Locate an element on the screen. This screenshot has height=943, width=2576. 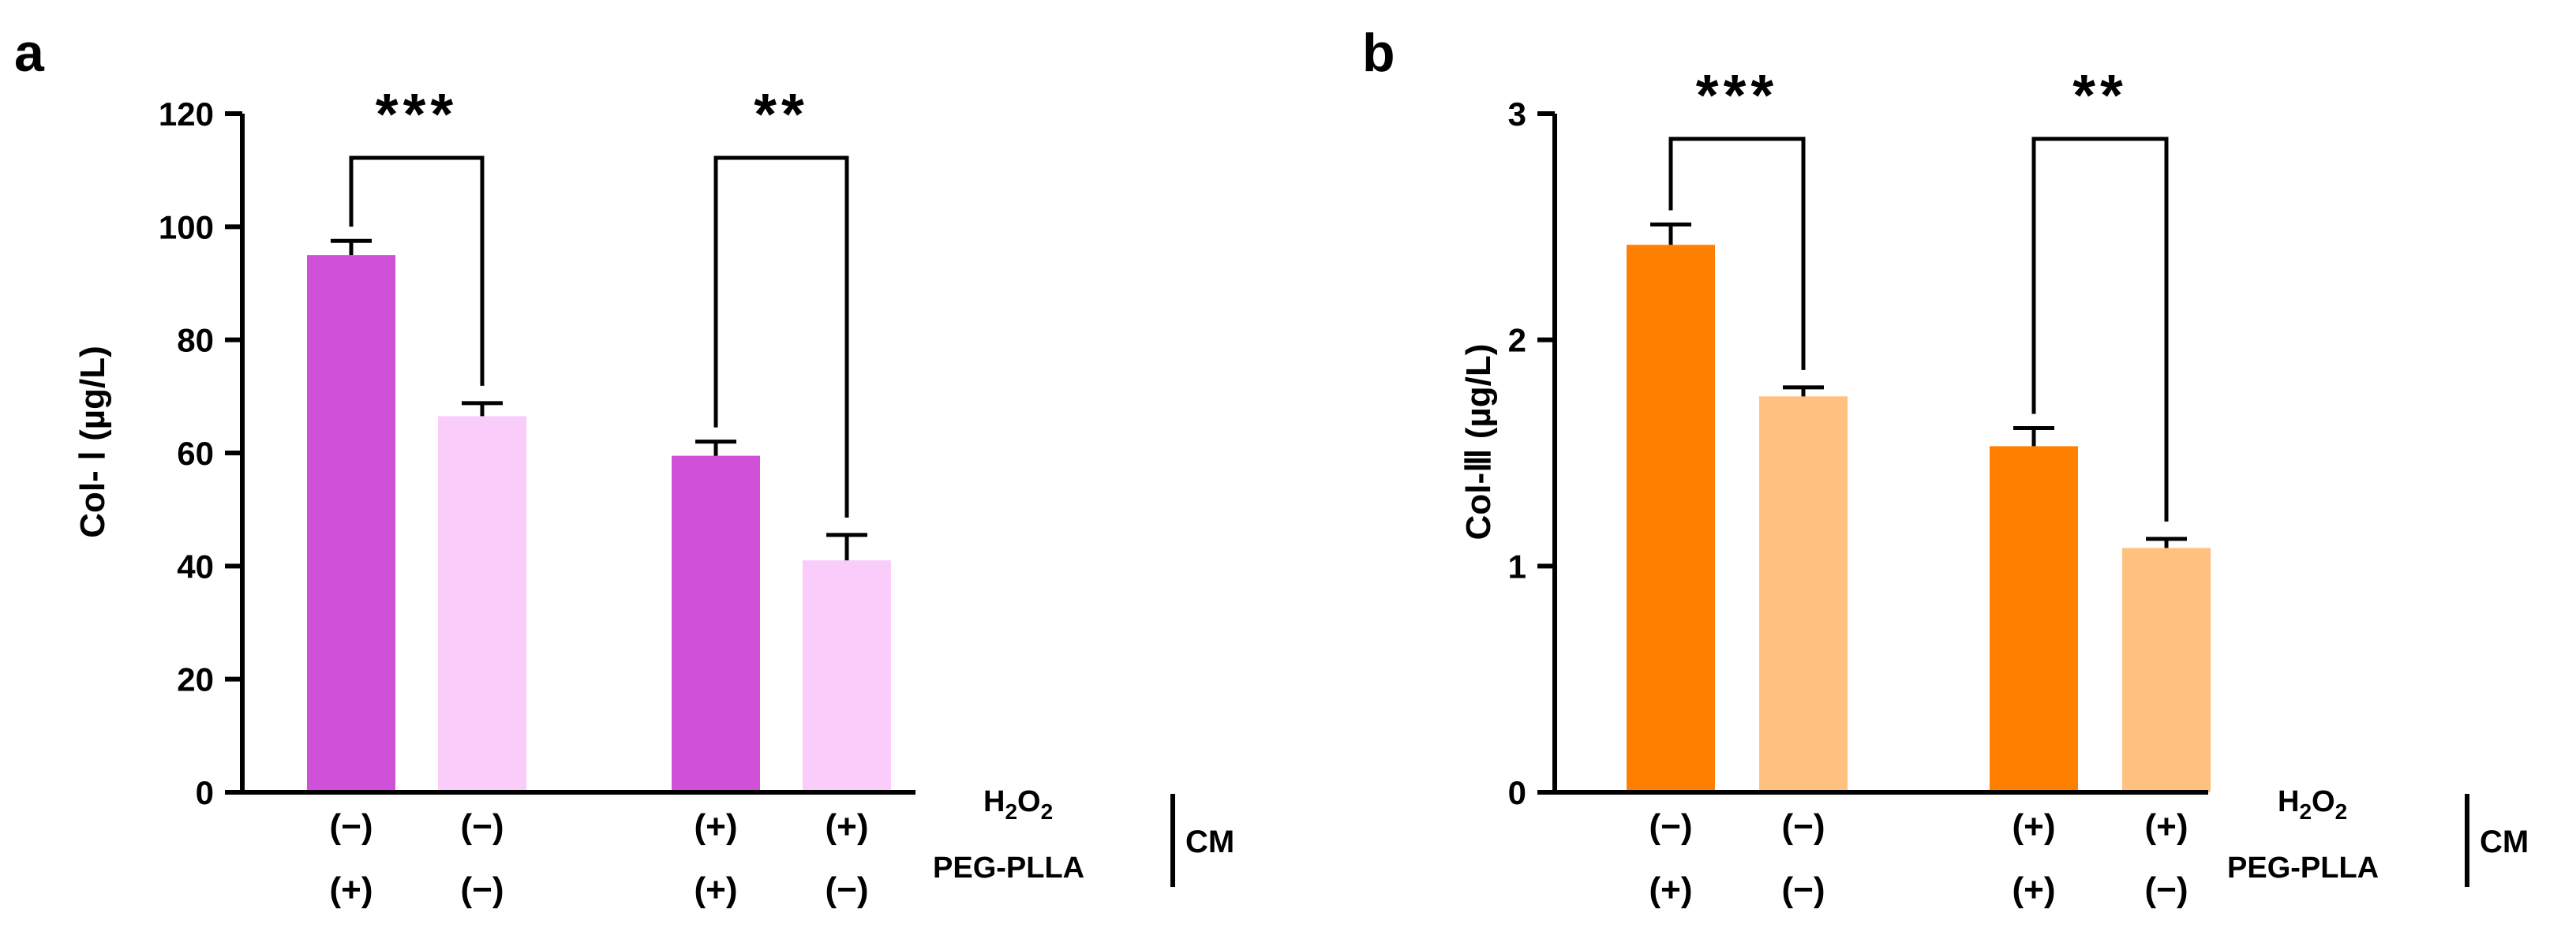
panel-a-bars is located at coordinates (599, 515).